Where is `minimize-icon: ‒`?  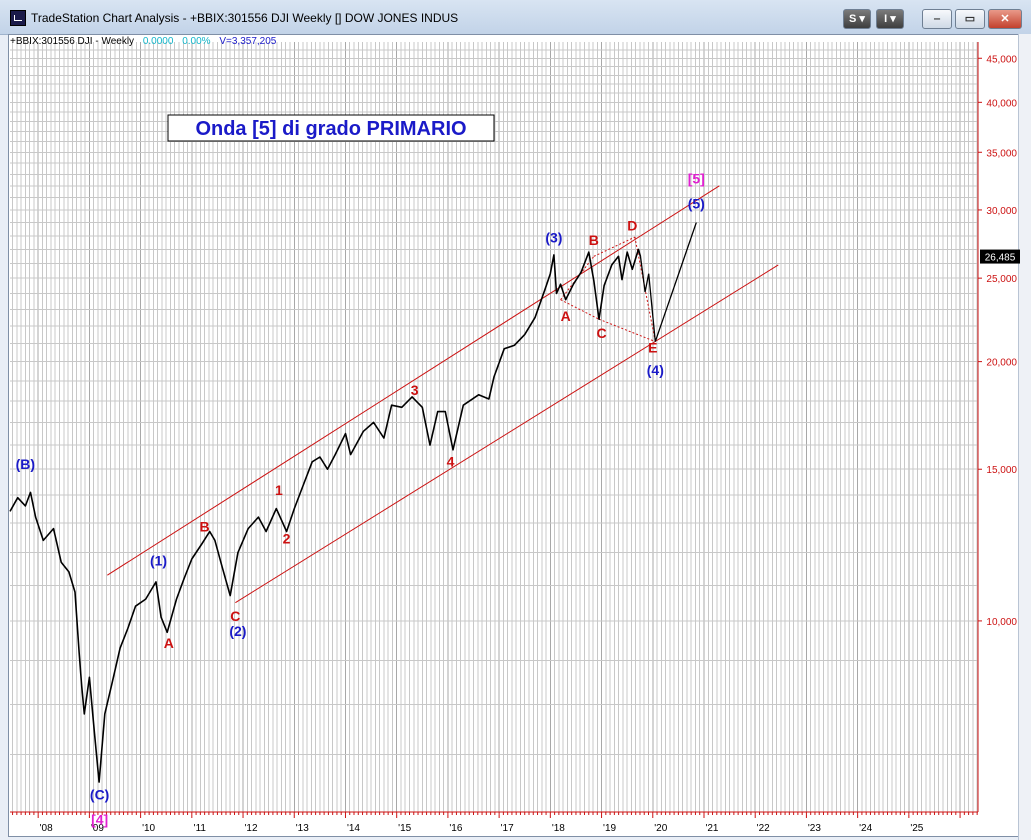 minimize-icon: ‒ is located at coordinates (937, 19).